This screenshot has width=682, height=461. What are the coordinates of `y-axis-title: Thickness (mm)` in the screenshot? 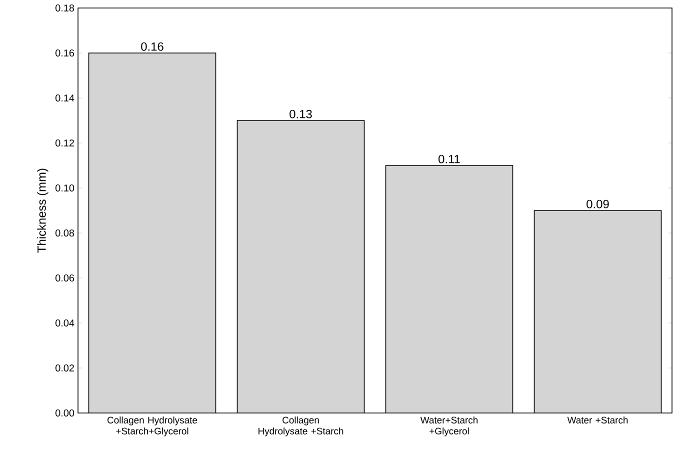 It's located at (42, 210).